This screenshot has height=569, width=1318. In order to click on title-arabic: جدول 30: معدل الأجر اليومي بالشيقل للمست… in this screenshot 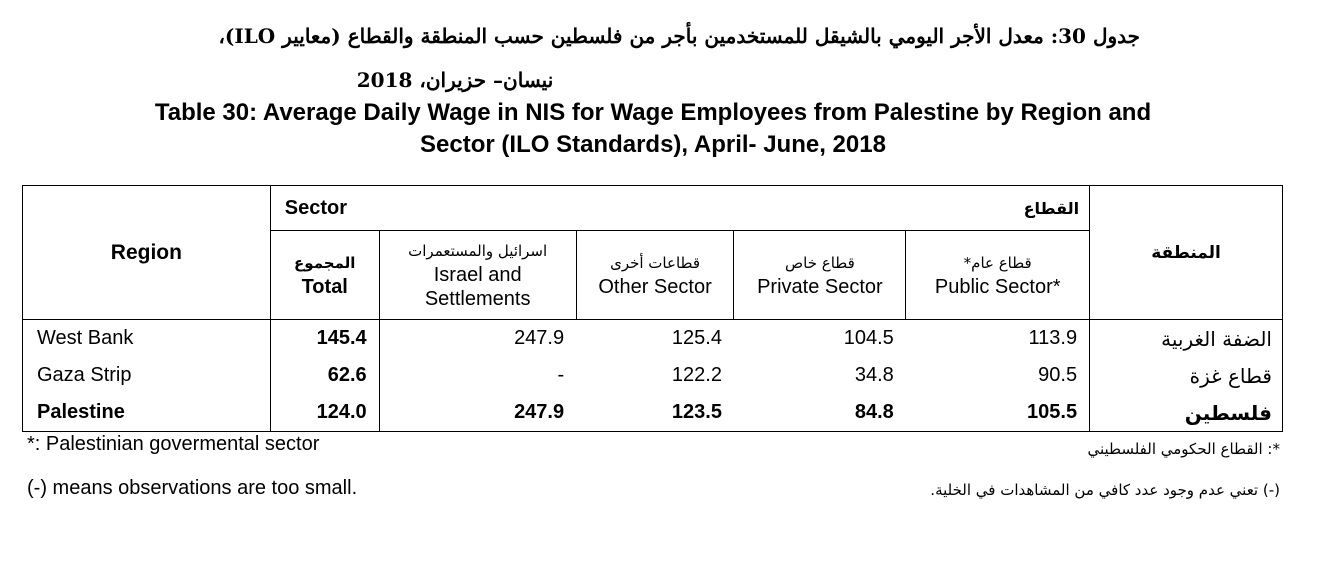, I will do `click(620, 58)`.